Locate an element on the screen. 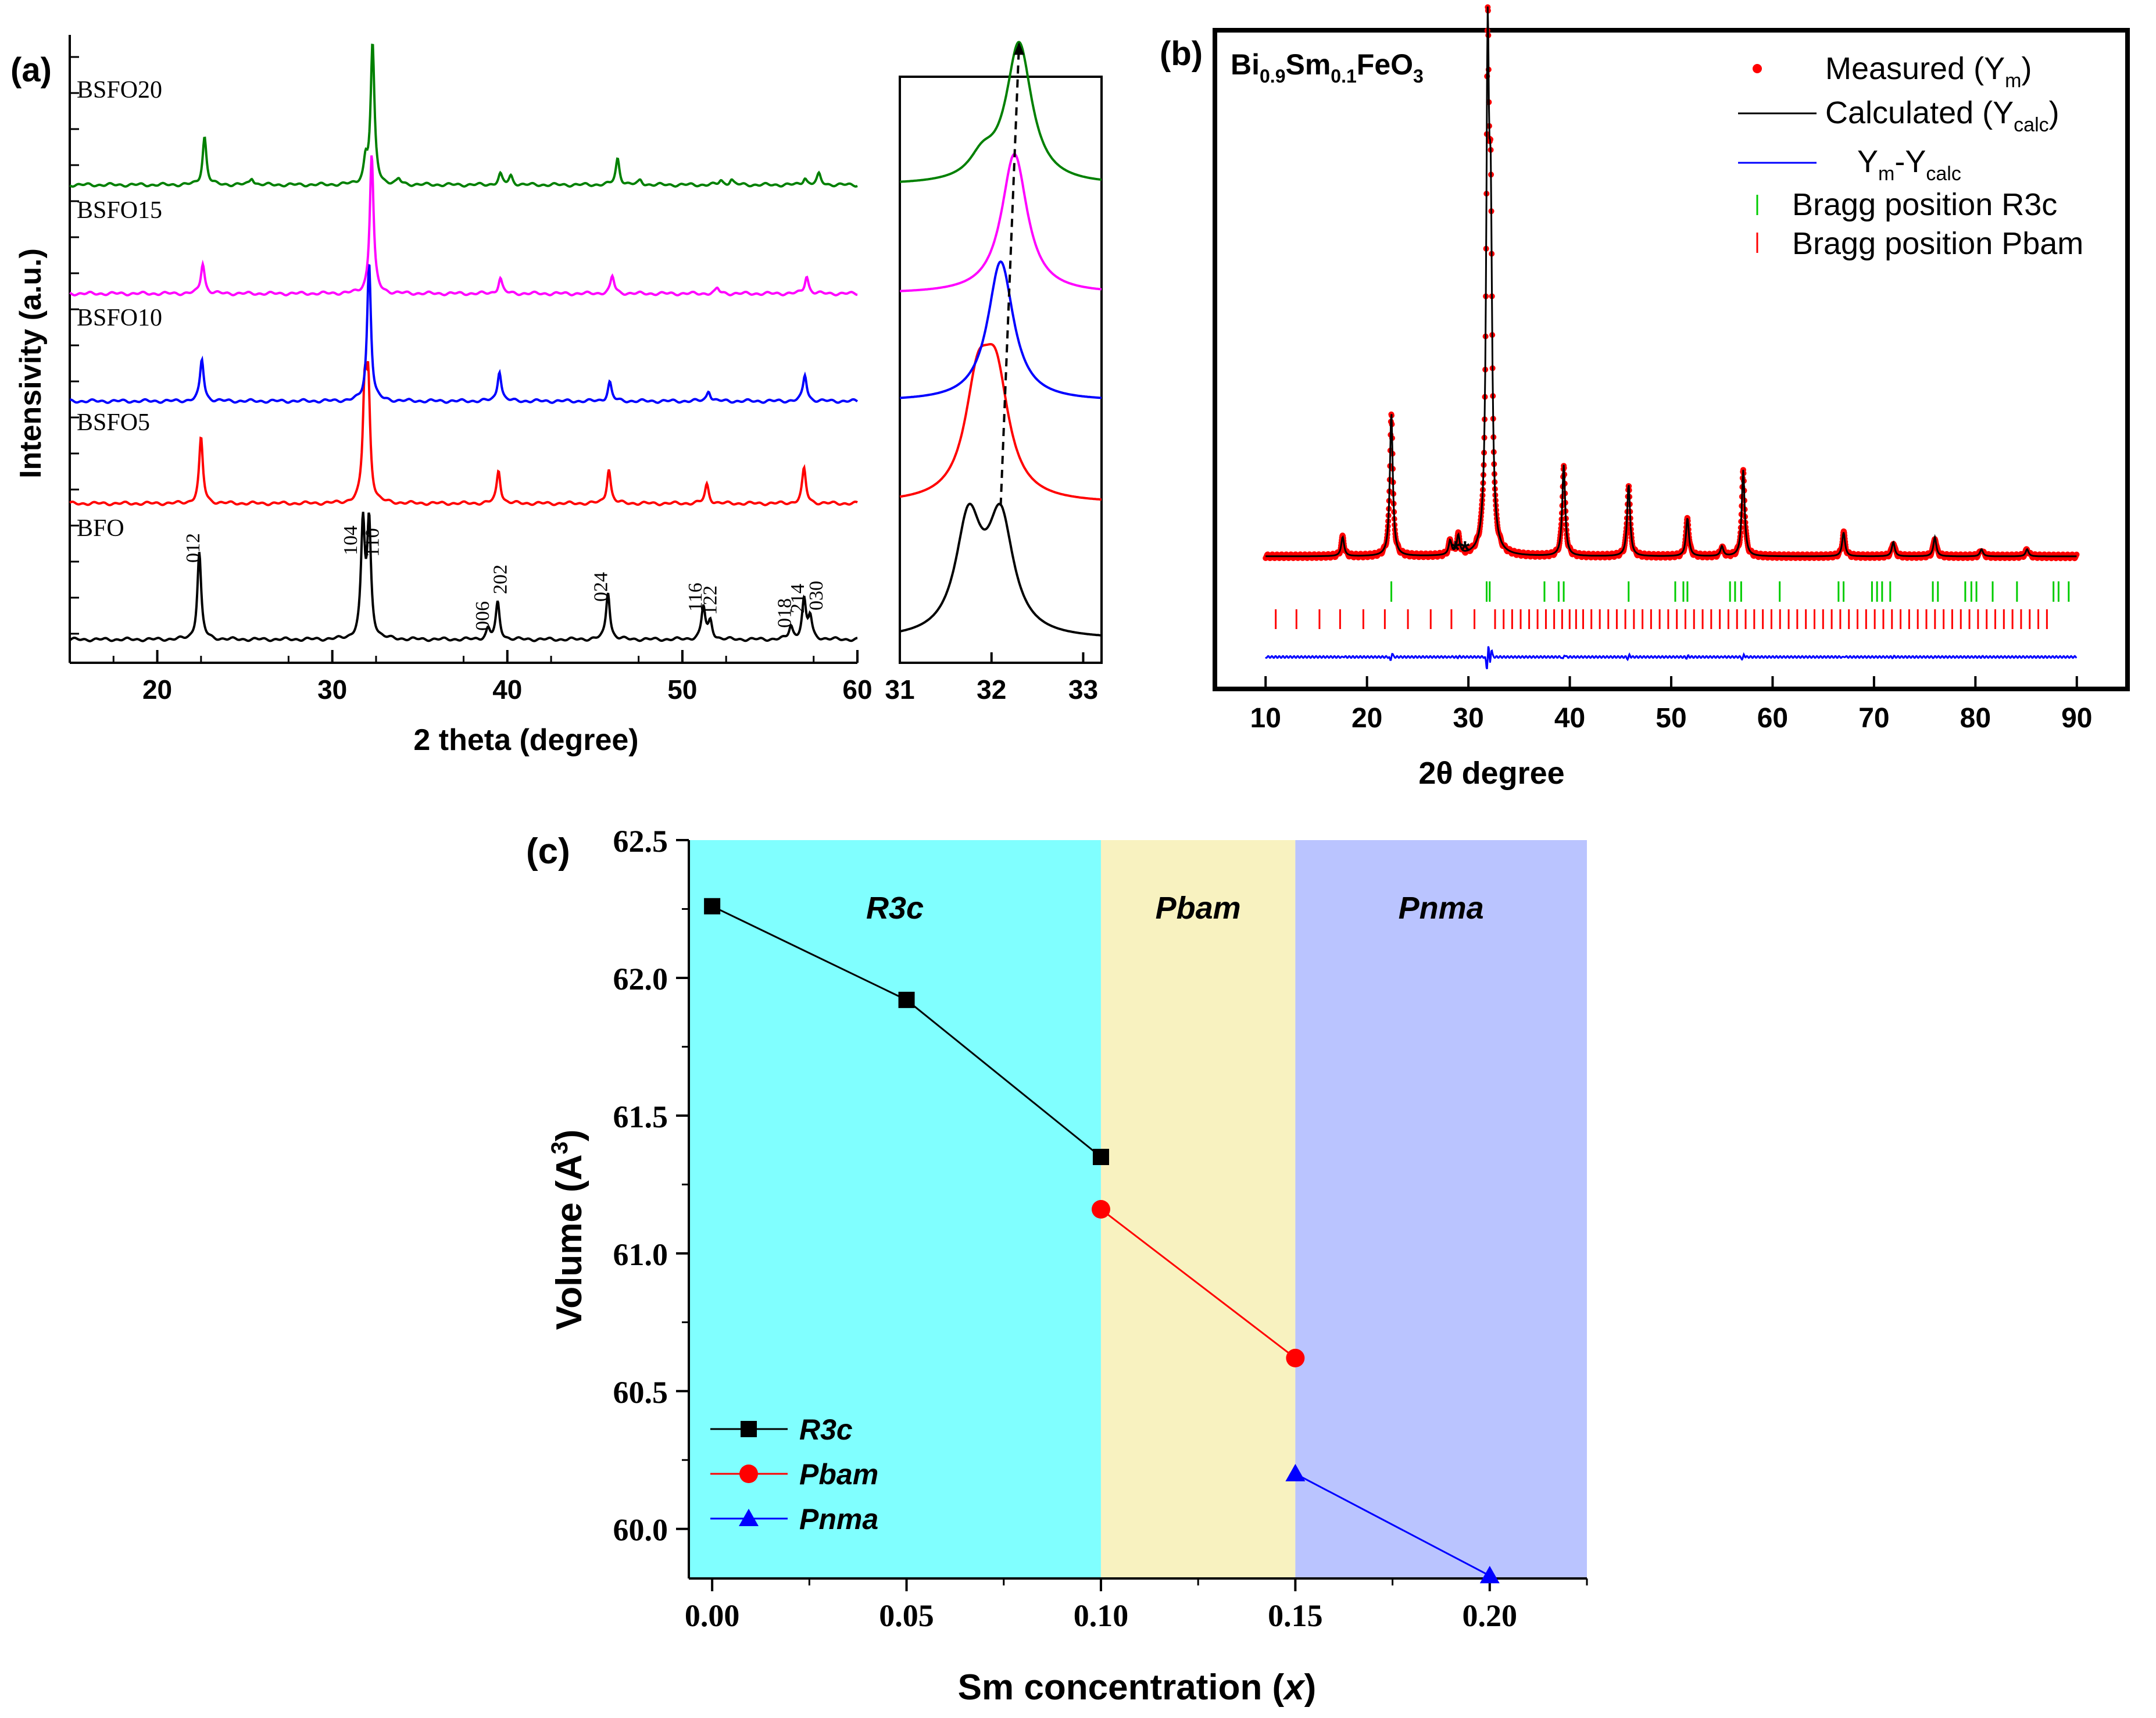  inset-shift-arrowhead is located at coordinates (1019, 48).